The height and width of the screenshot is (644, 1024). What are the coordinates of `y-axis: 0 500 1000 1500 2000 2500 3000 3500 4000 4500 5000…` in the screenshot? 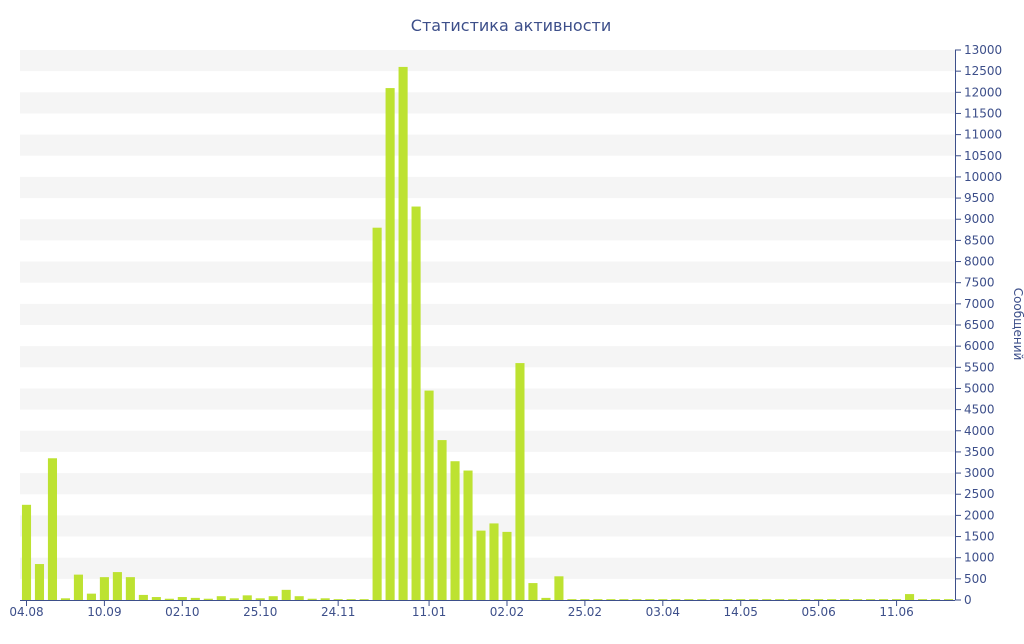 It's located at (978, 325).